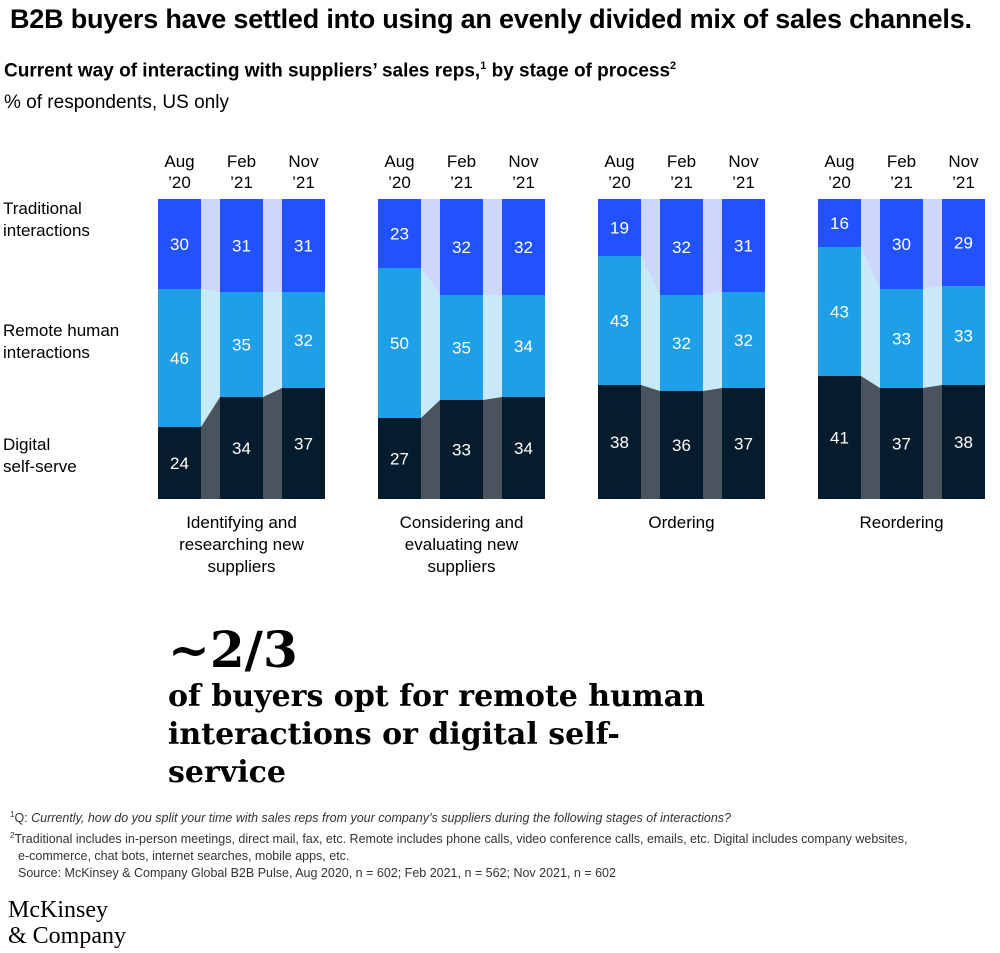  Describe the element at coordinates (23, 818) in the screenshot. I see `footnote-1-prefix: Q:` at that location.